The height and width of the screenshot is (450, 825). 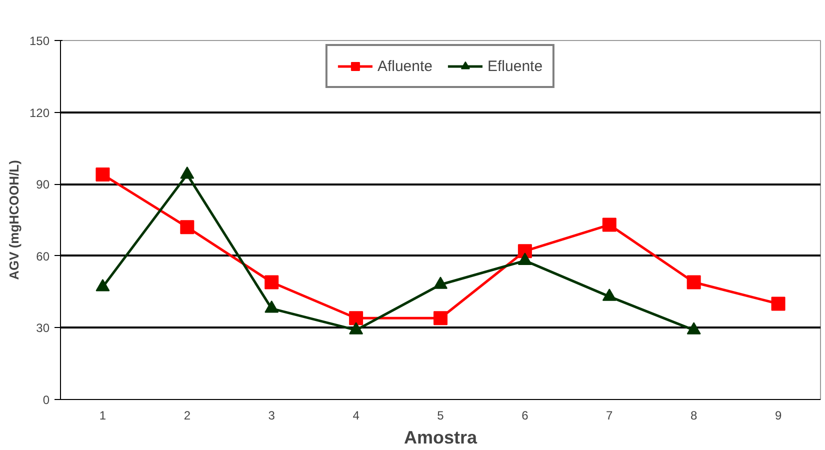 I want to click on x-tick-label: 6, so click(x=525, y=415).